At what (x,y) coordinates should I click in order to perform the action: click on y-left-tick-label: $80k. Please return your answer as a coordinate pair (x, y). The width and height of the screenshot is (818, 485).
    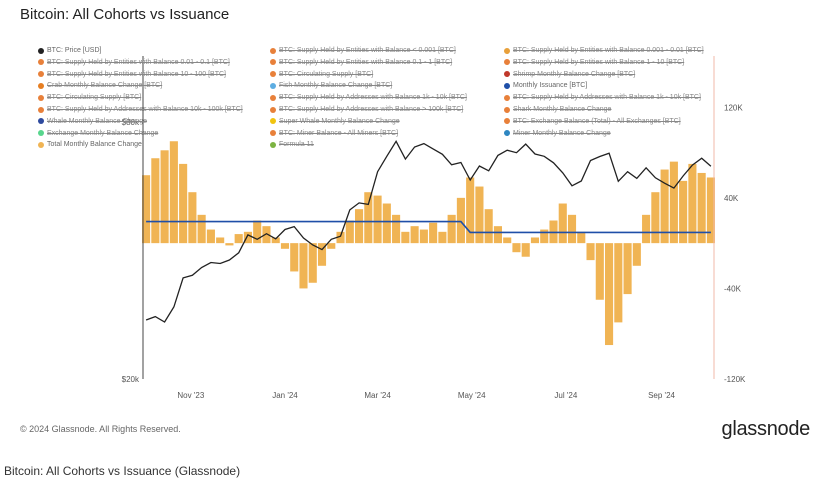
    Looking at the image, I should click on (131, 122).